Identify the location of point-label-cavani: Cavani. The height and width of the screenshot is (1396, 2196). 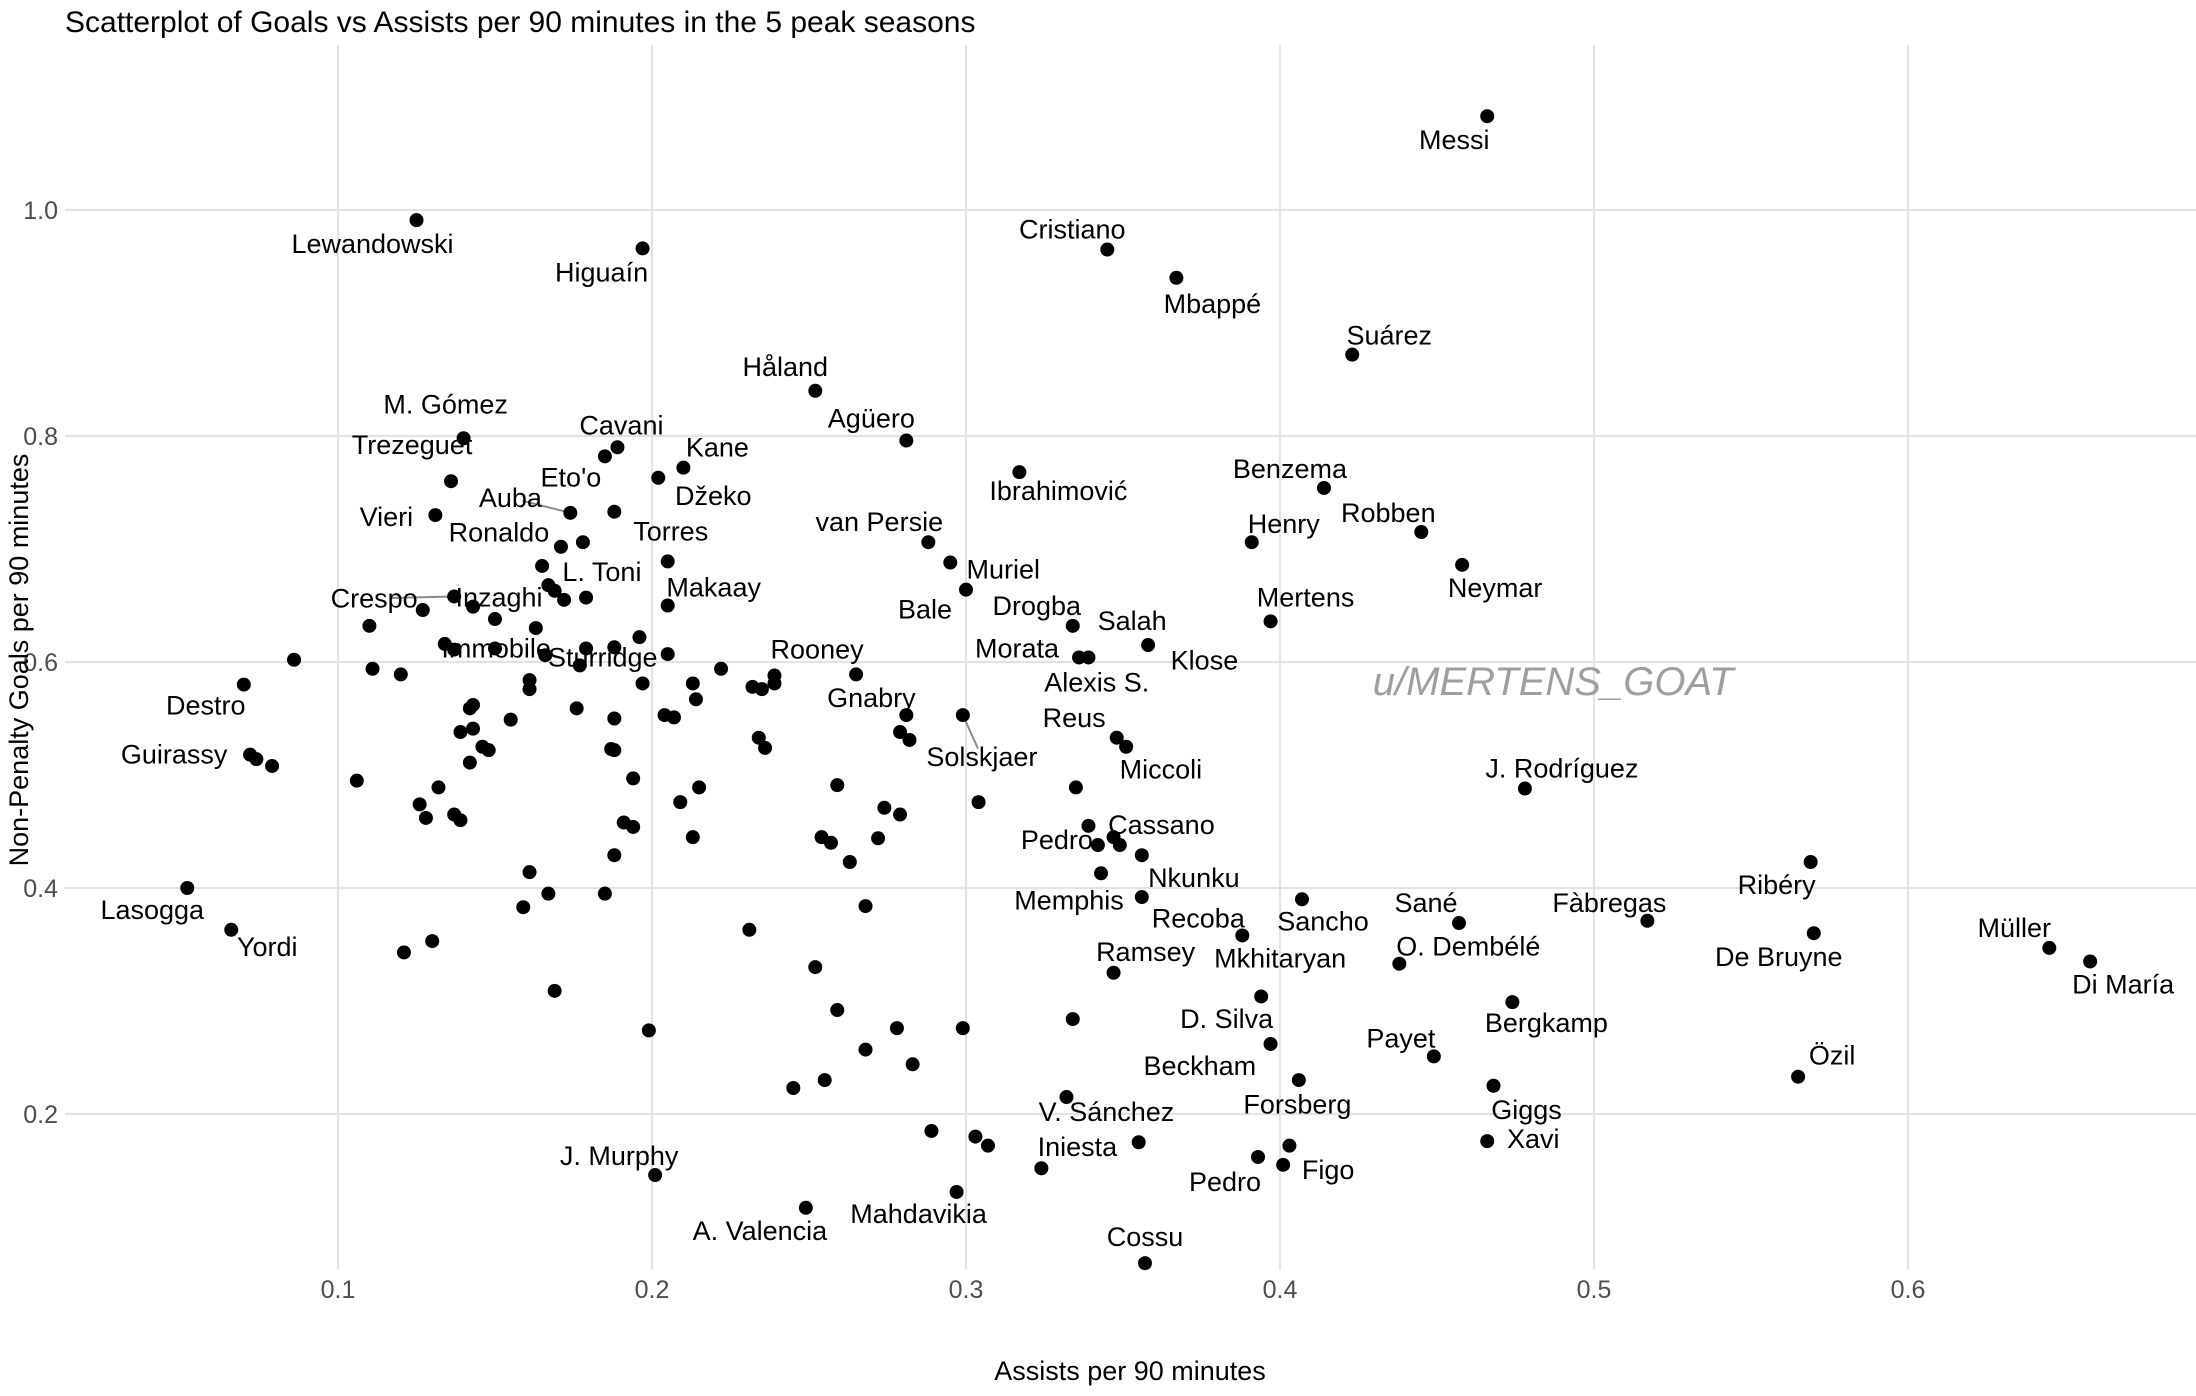
(621, 425).